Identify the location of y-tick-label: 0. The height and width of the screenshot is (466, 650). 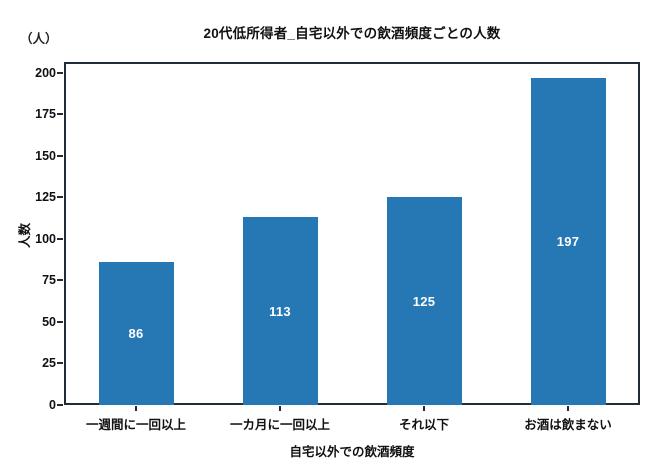
(52, 405).